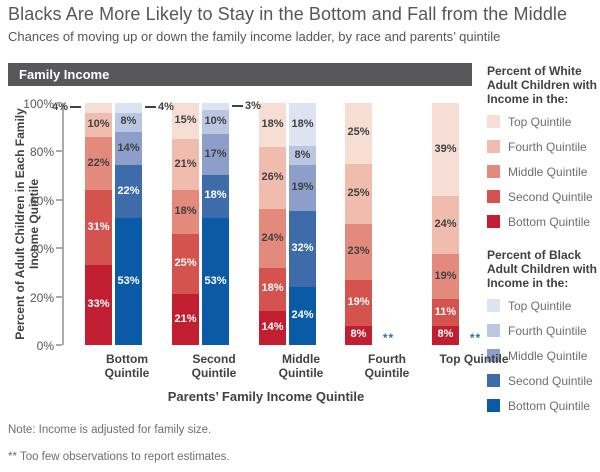  Describe the element at coordinates (240, 74) in the screenshot. I see `chart-header-band: Family Income` at that location.